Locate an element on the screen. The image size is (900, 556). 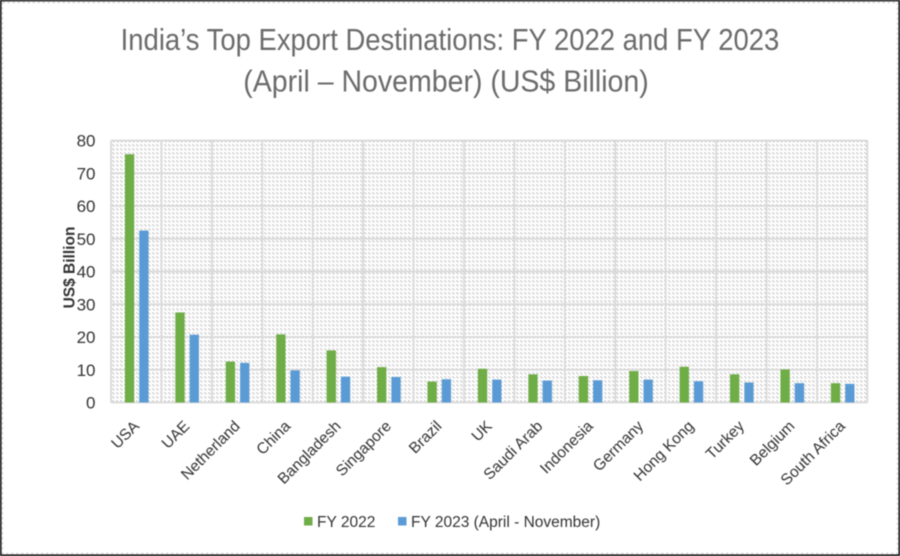
svg-text: 80 is located at coordinates (86, 141).